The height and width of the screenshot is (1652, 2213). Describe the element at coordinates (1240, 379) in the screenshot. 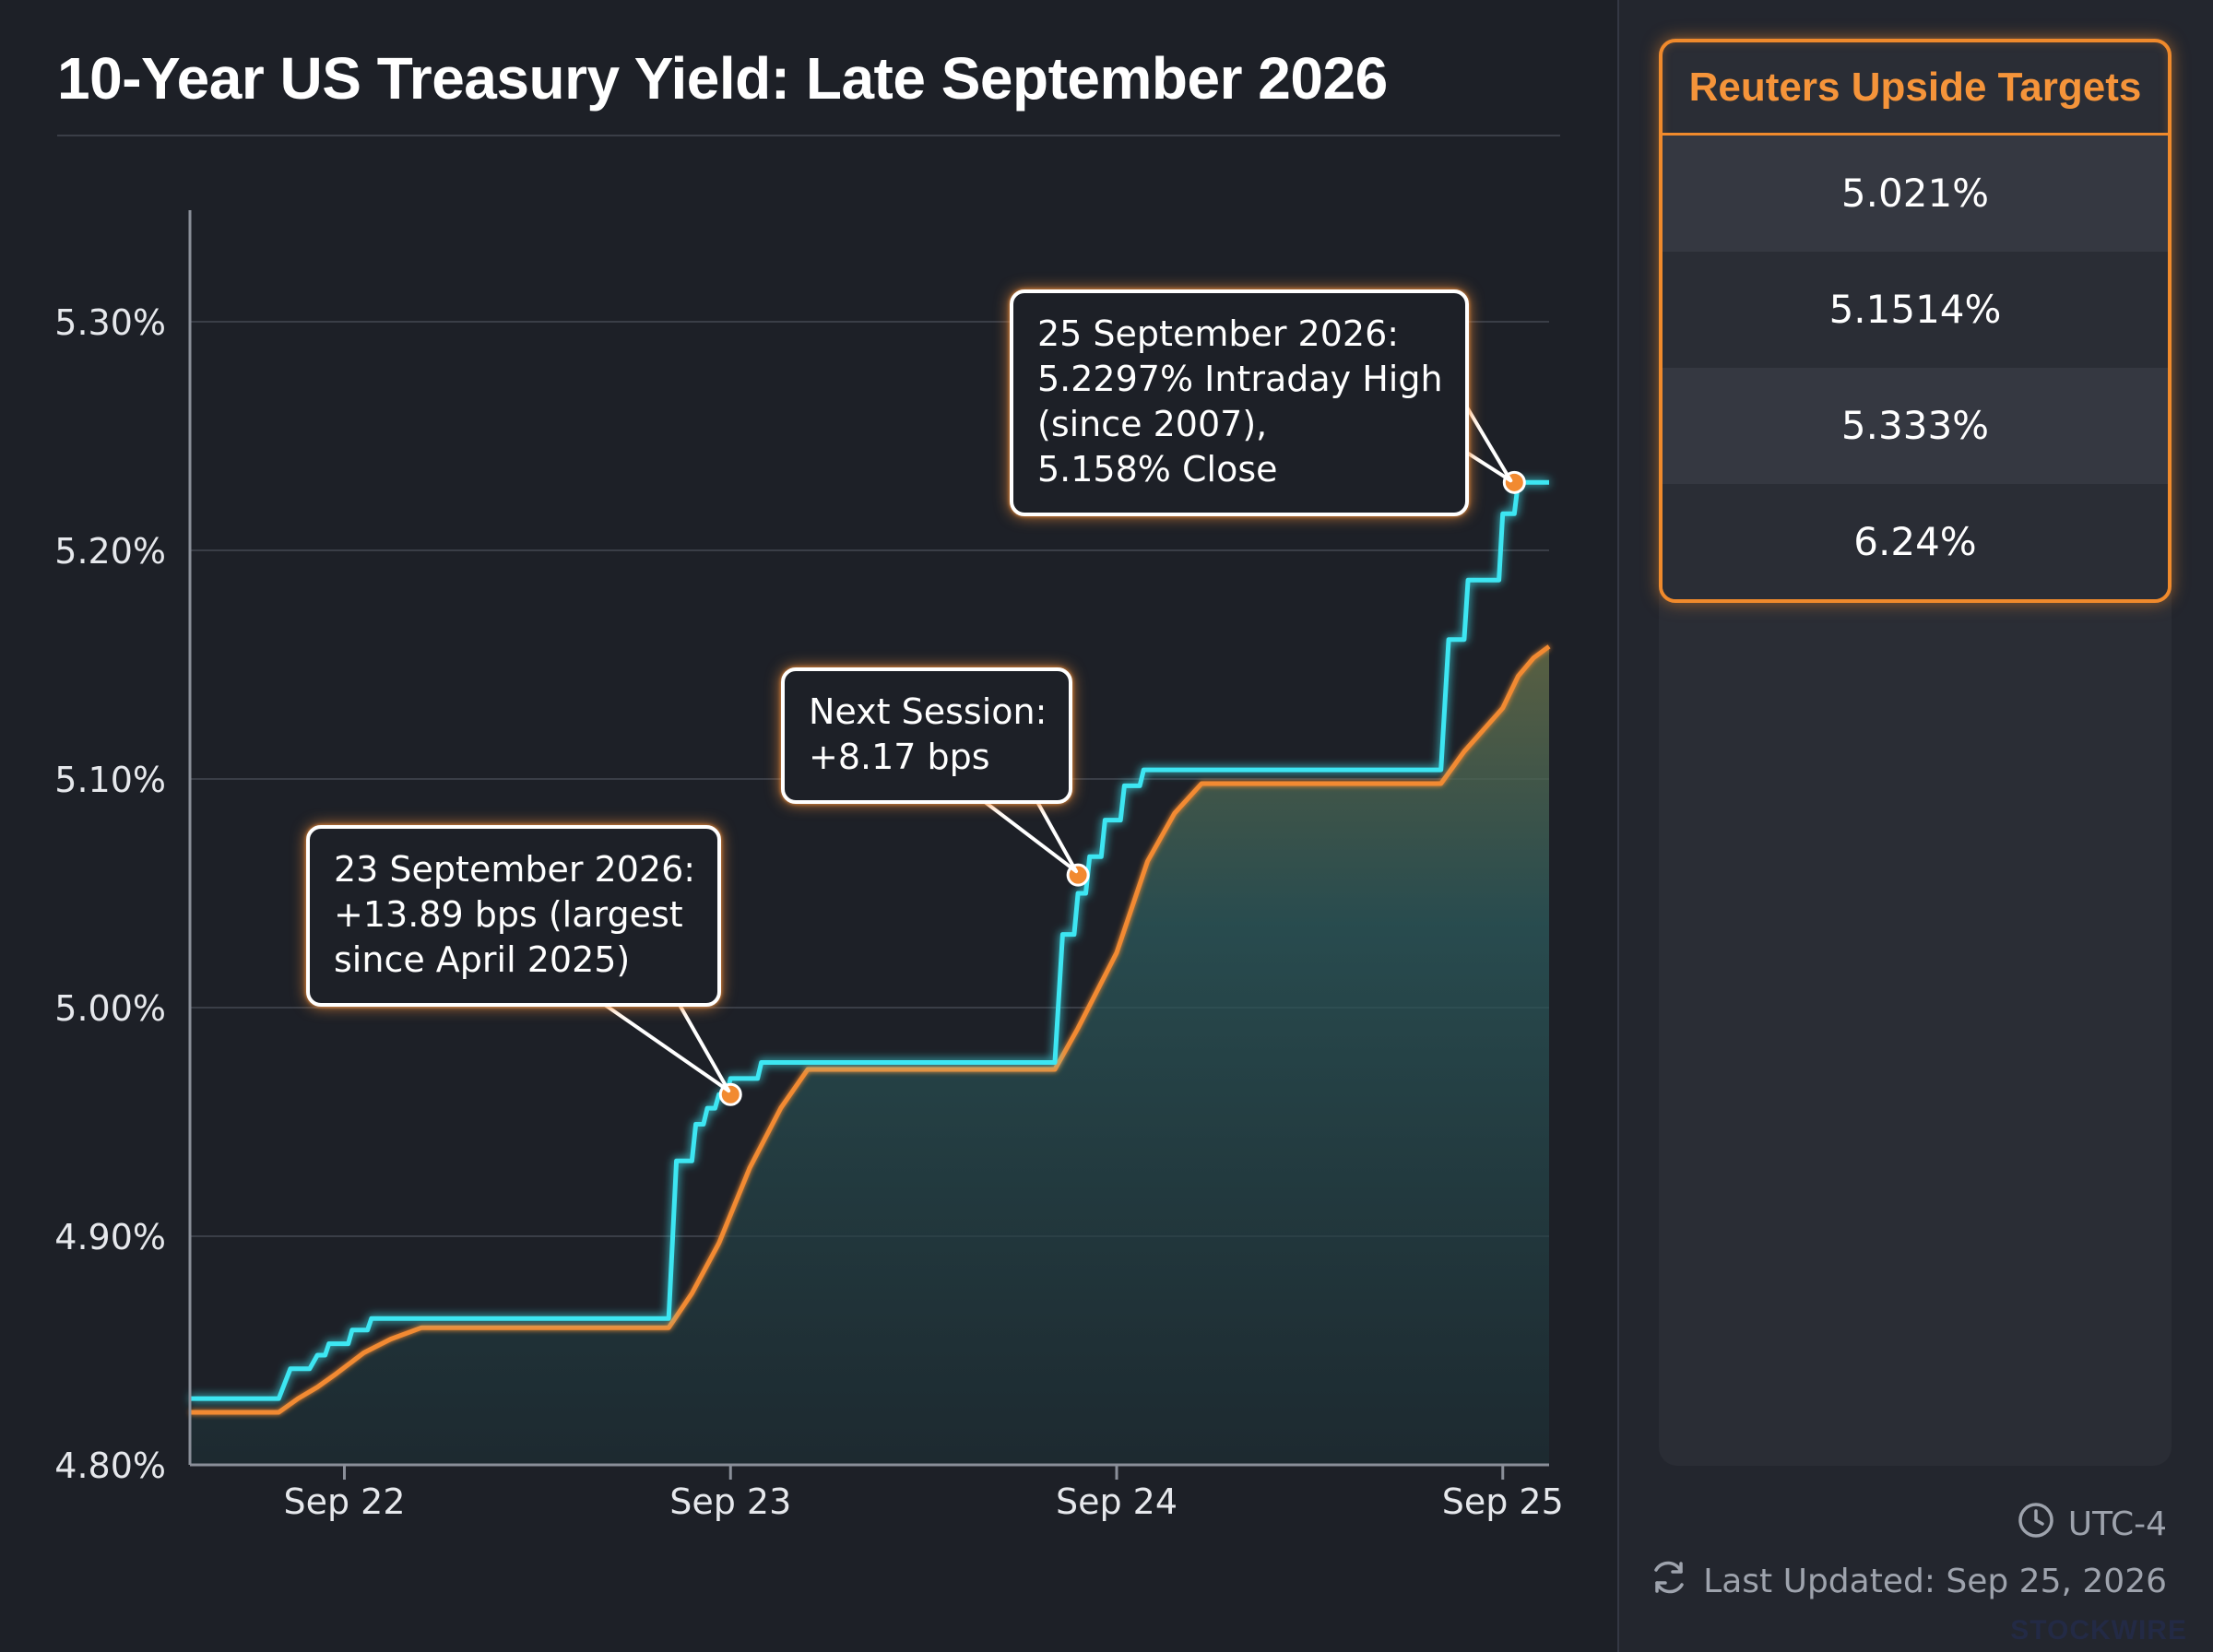

I see `annotation-line: 5.2297% Intraday High` at that location.